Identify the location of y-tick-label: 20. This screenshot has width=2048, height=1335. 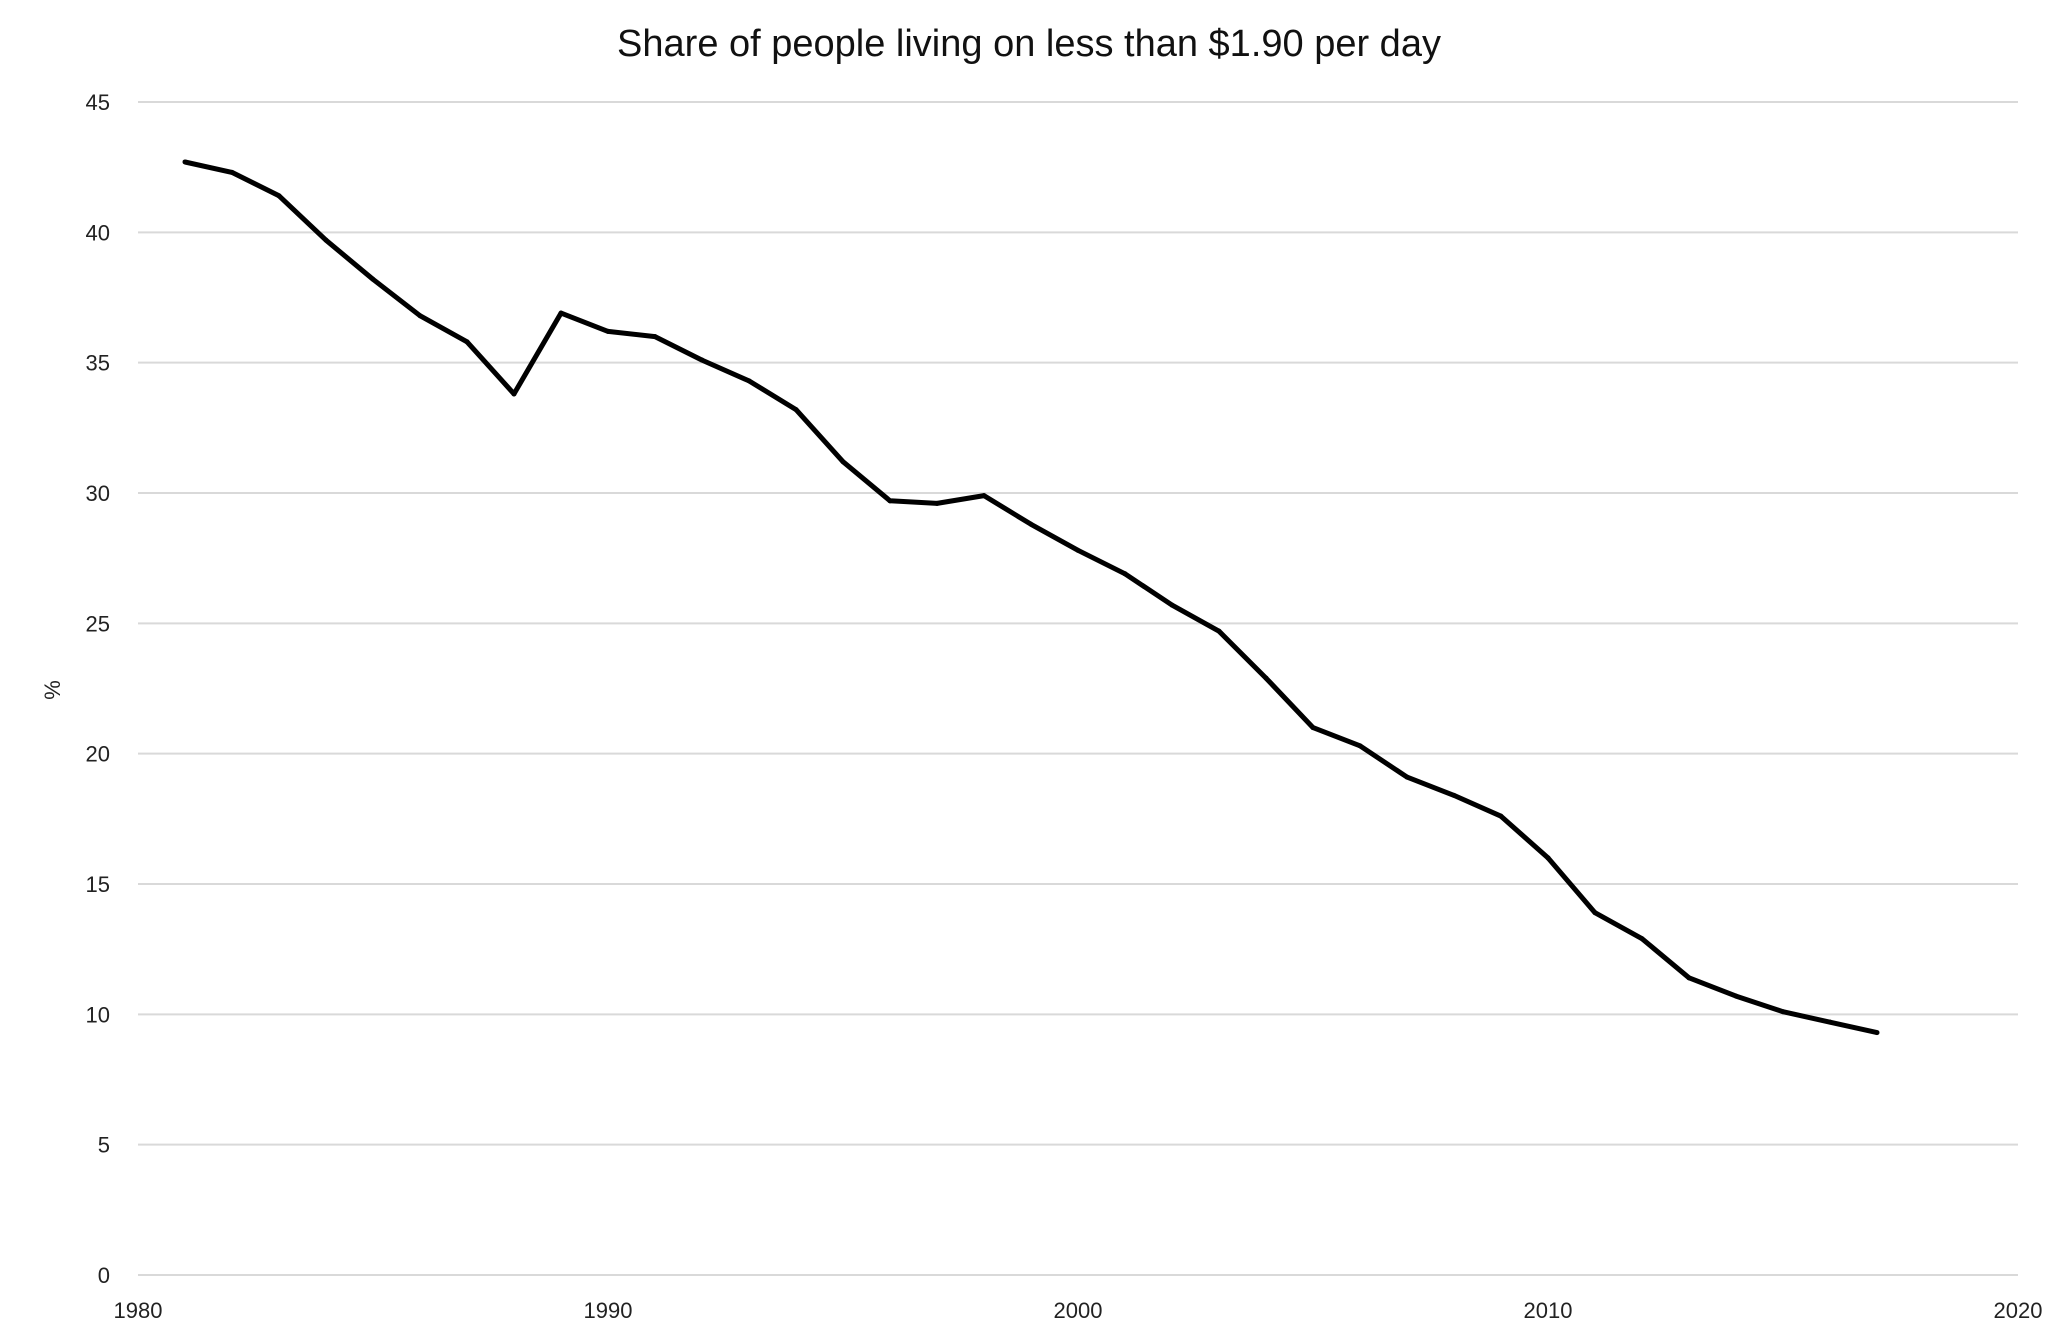
(98, 754).